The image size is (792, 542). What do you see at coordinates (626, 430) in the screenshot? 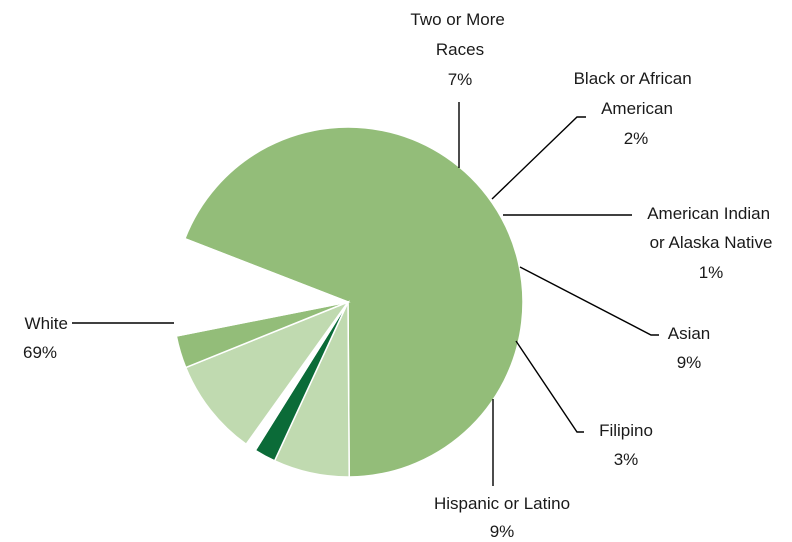
I see `label-filipino: Filipino` at bounding box center [626, 430].